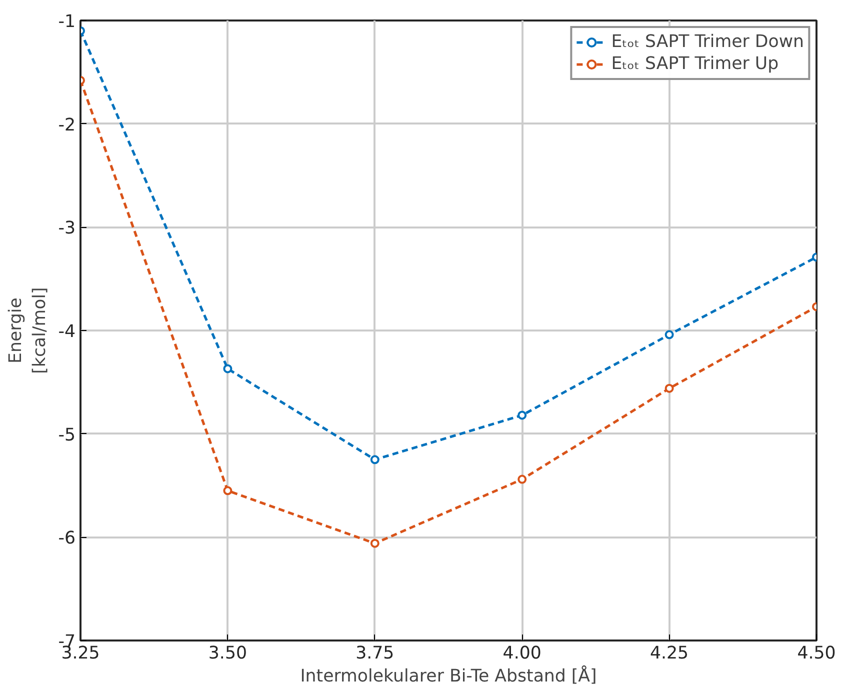  What do you see at coordinates (67, 435) in the screenshot?
I see `y-tick-label: -5` at bounding box center [67, 435].